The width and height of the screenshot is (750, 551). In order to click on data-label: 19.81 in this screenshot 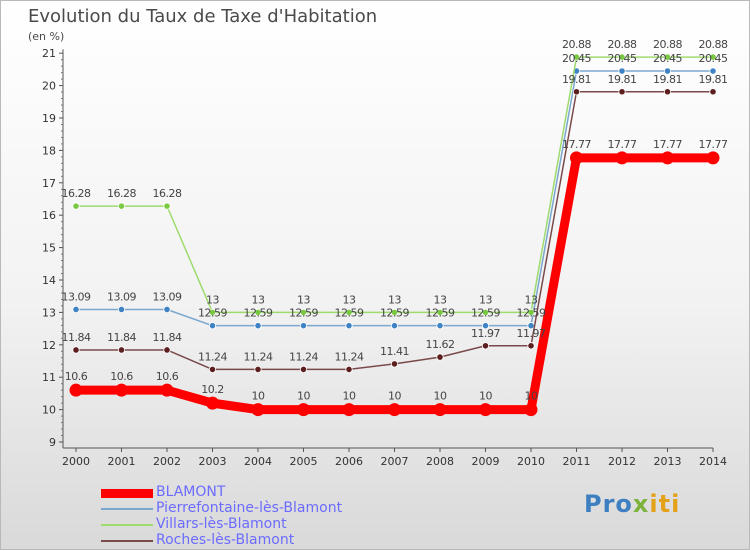, I will do `click(667, 79)`.